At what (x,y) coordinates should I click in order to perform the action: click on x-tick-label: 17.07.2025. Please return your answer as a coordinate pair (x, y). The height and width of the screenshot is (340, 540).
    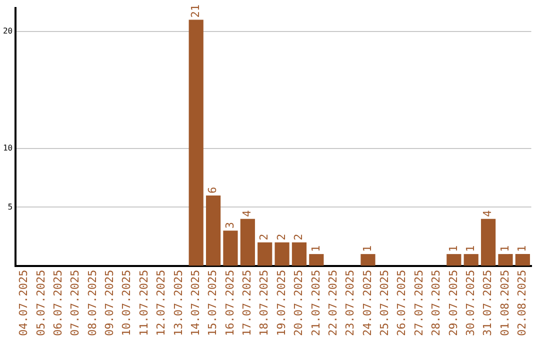
    Looking at the image, I should click on (247, 303).